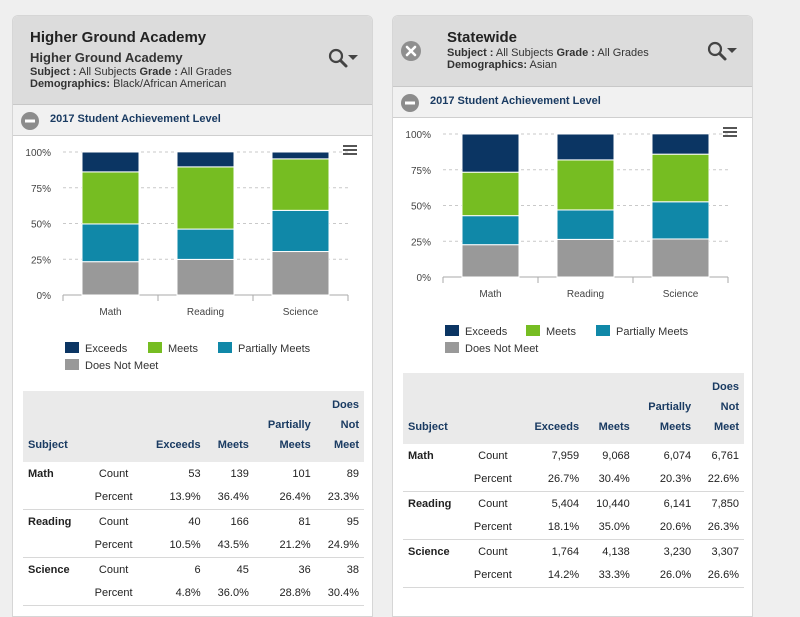  What do you see at coordinates (552, 527) in the screenshot?
I see `cell-exceeds: 18.1%` at bounding box center [552, 527].